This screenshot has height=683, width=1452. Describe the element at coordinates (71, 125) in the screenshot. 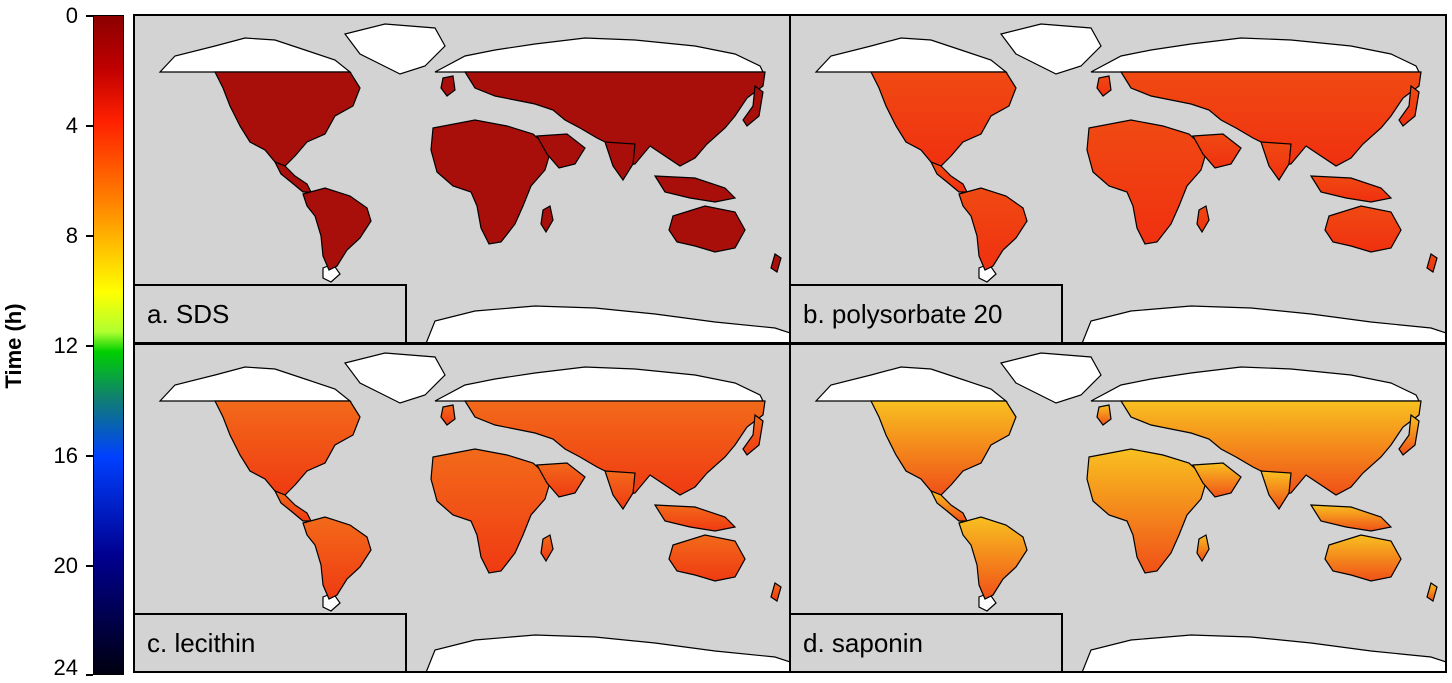

I see `colorbar-tick-label: 4` at that location.